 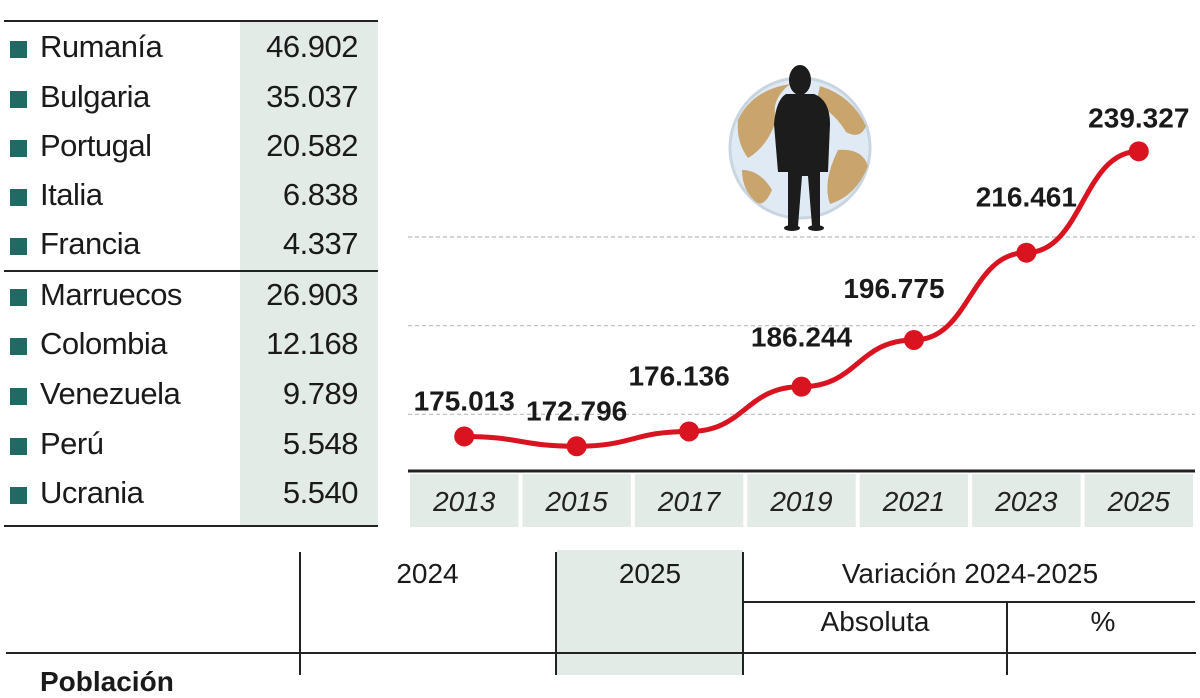 What do you see at coordinates (111, 294) in the screenshot?
I see `country-name: Marruecos` at bounding box center [111, 294].